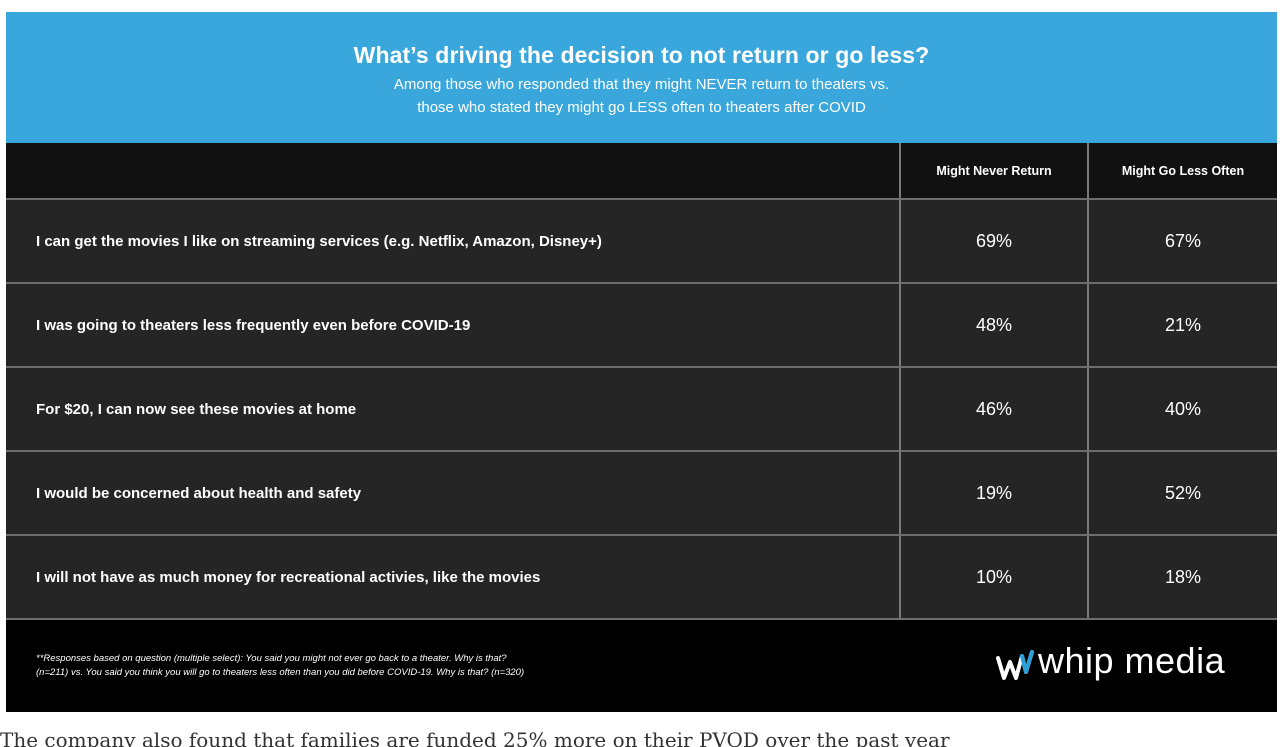 This screenshot has width=1287, height=747. I want to click on logo-text: whip media, so click(1132, 660).